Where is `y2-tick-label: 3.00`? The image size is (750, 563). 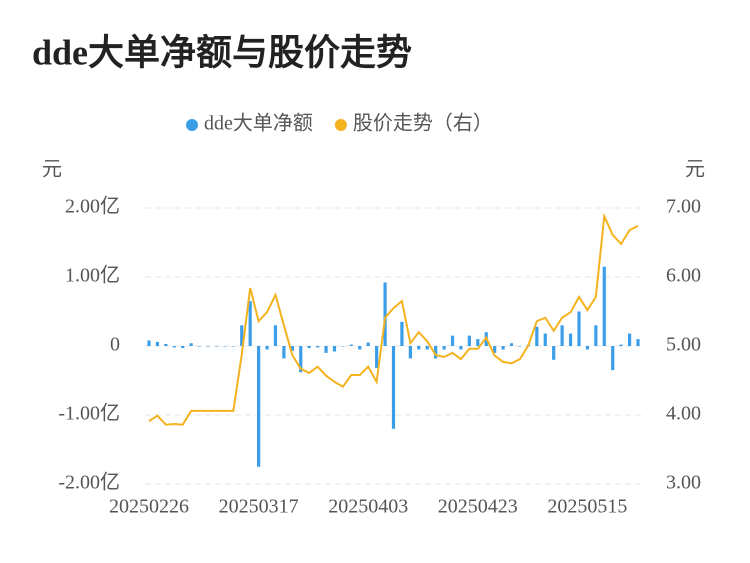 y2-tick-label: 3.00 is located at coordinates (683, 483).